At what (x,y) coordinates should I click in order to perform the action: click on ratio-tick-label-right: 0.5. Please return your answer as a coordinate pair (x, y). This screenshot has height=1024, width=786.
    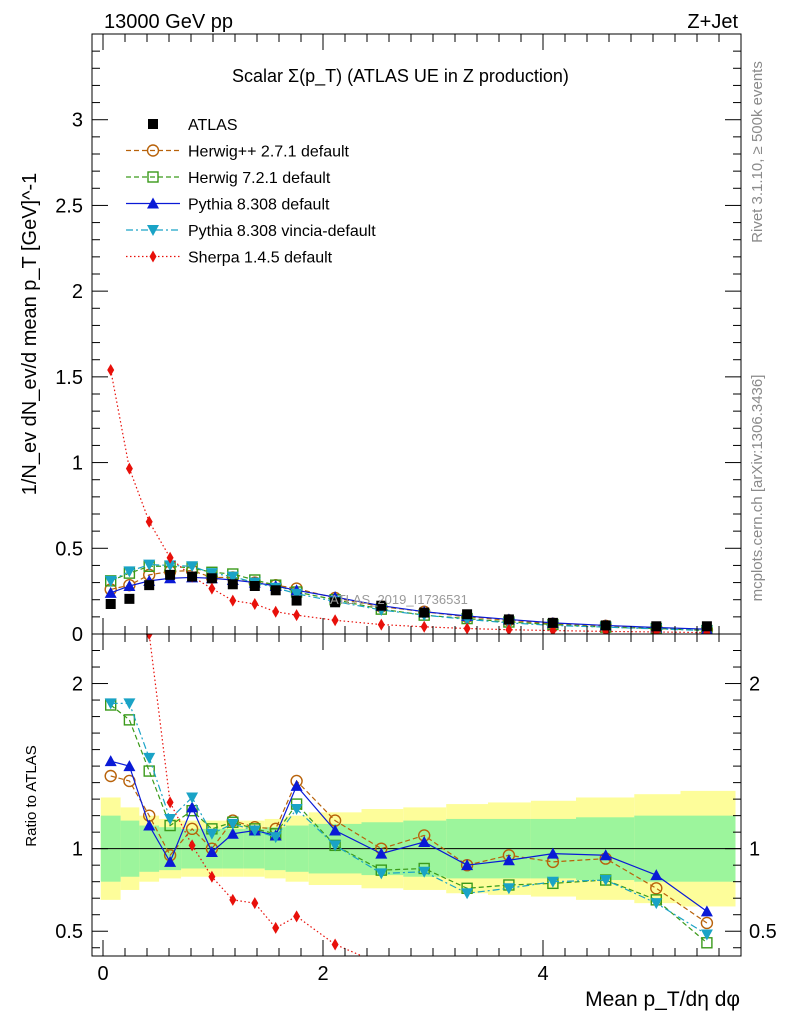
    Looking at the image, I should click on (763, 932).